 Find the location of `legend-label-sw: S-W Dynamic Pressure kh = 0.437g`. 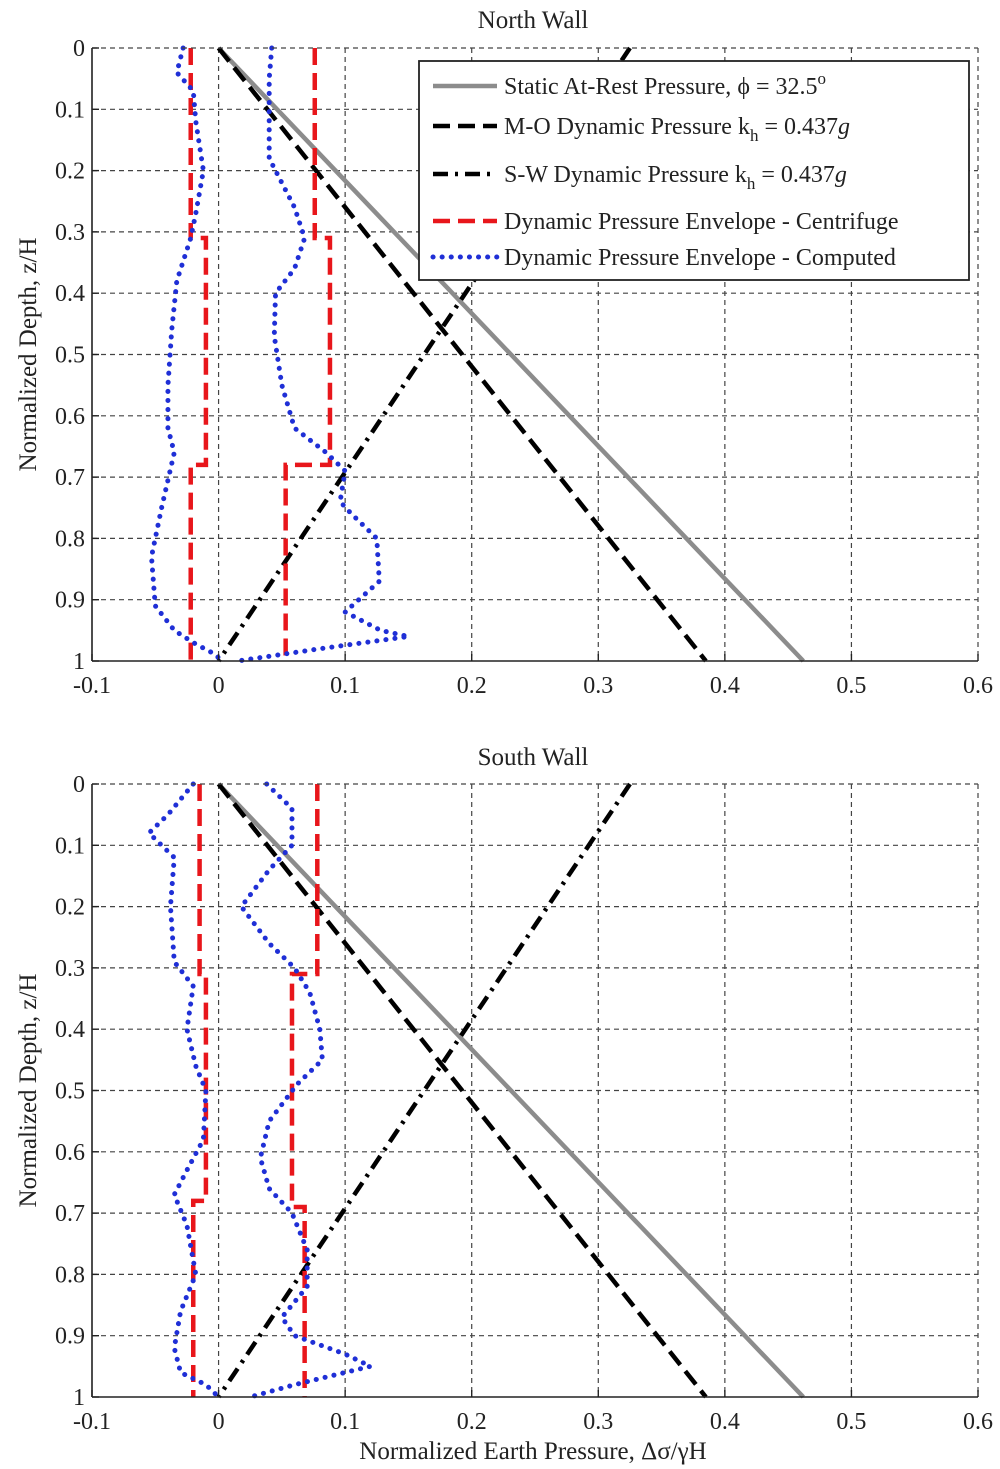

legend-label-sw: S-W Dynamic Pressure kh = 0.437g is located at coordinates (675, 177).